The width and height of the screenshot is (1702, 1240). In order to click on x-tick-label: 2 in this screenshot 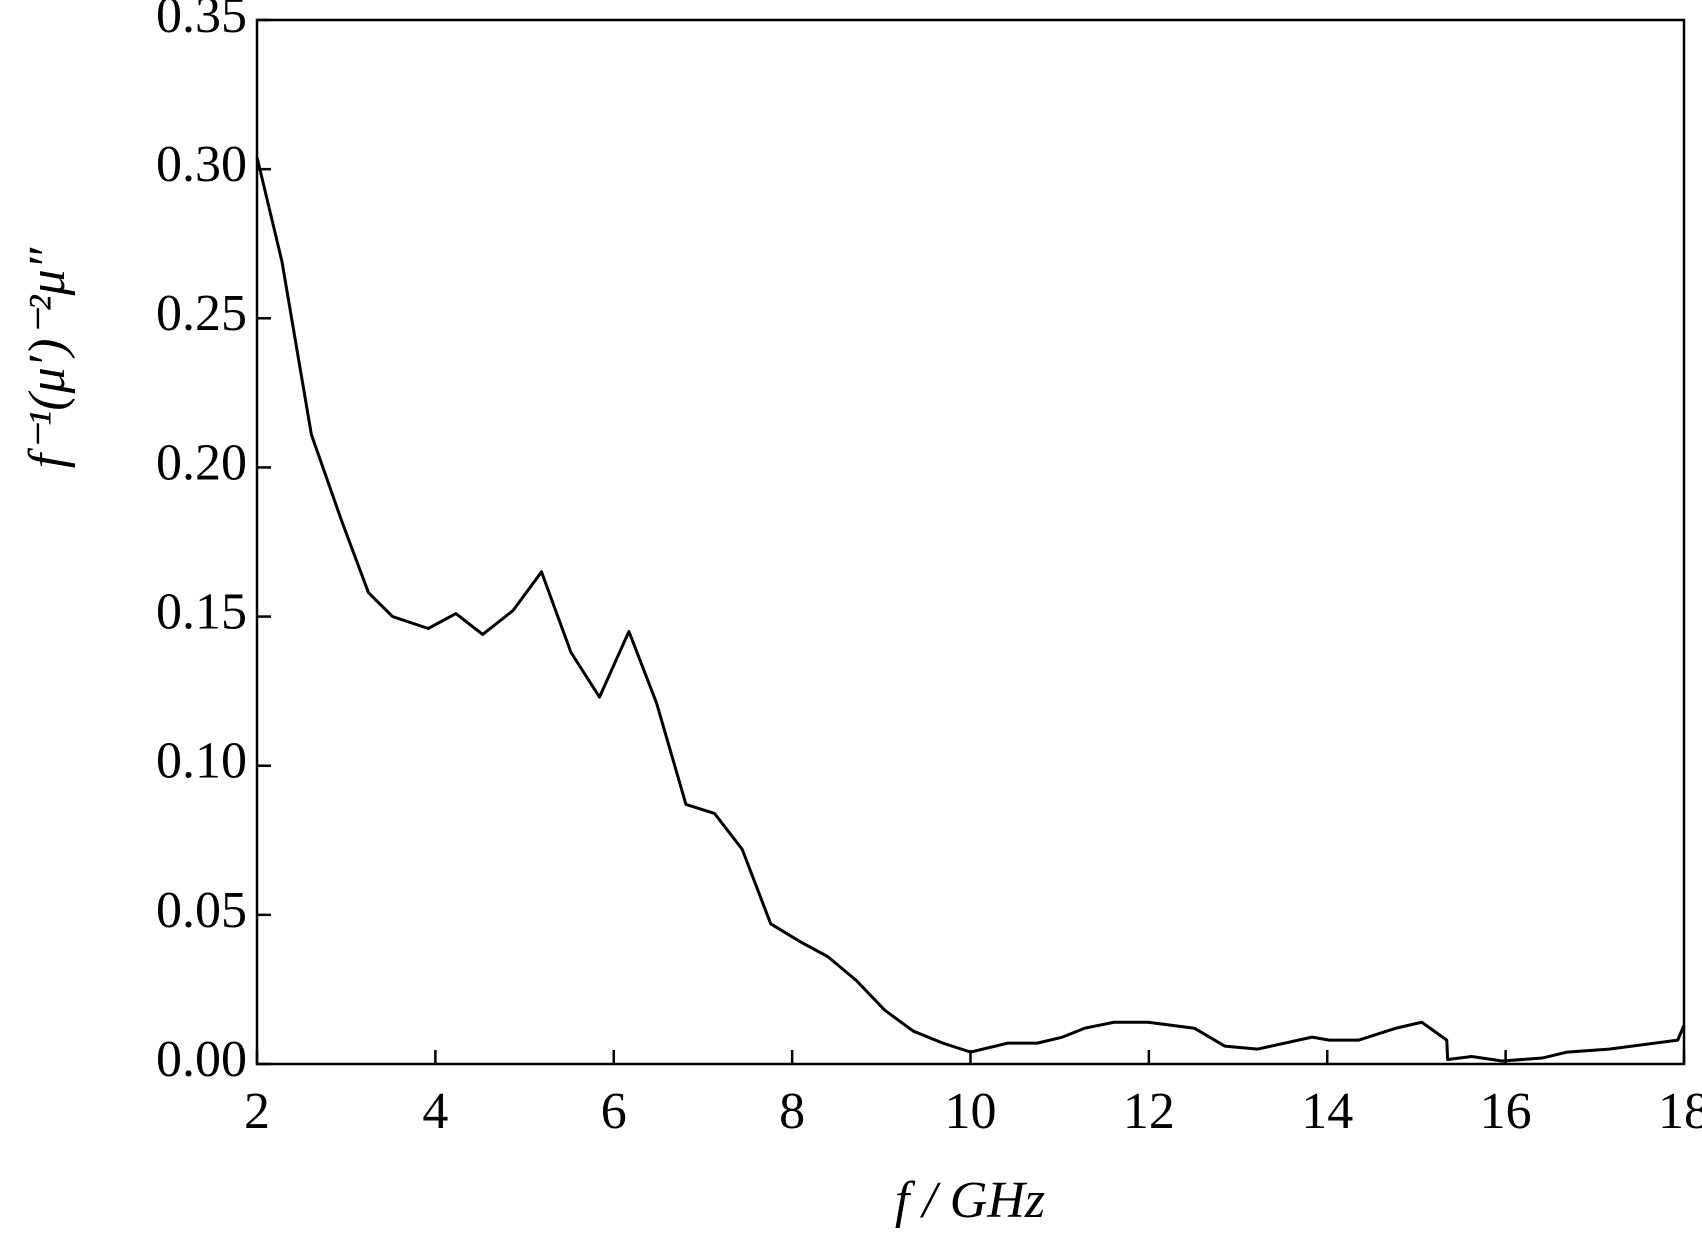, I will do `click(257, 1111)`.